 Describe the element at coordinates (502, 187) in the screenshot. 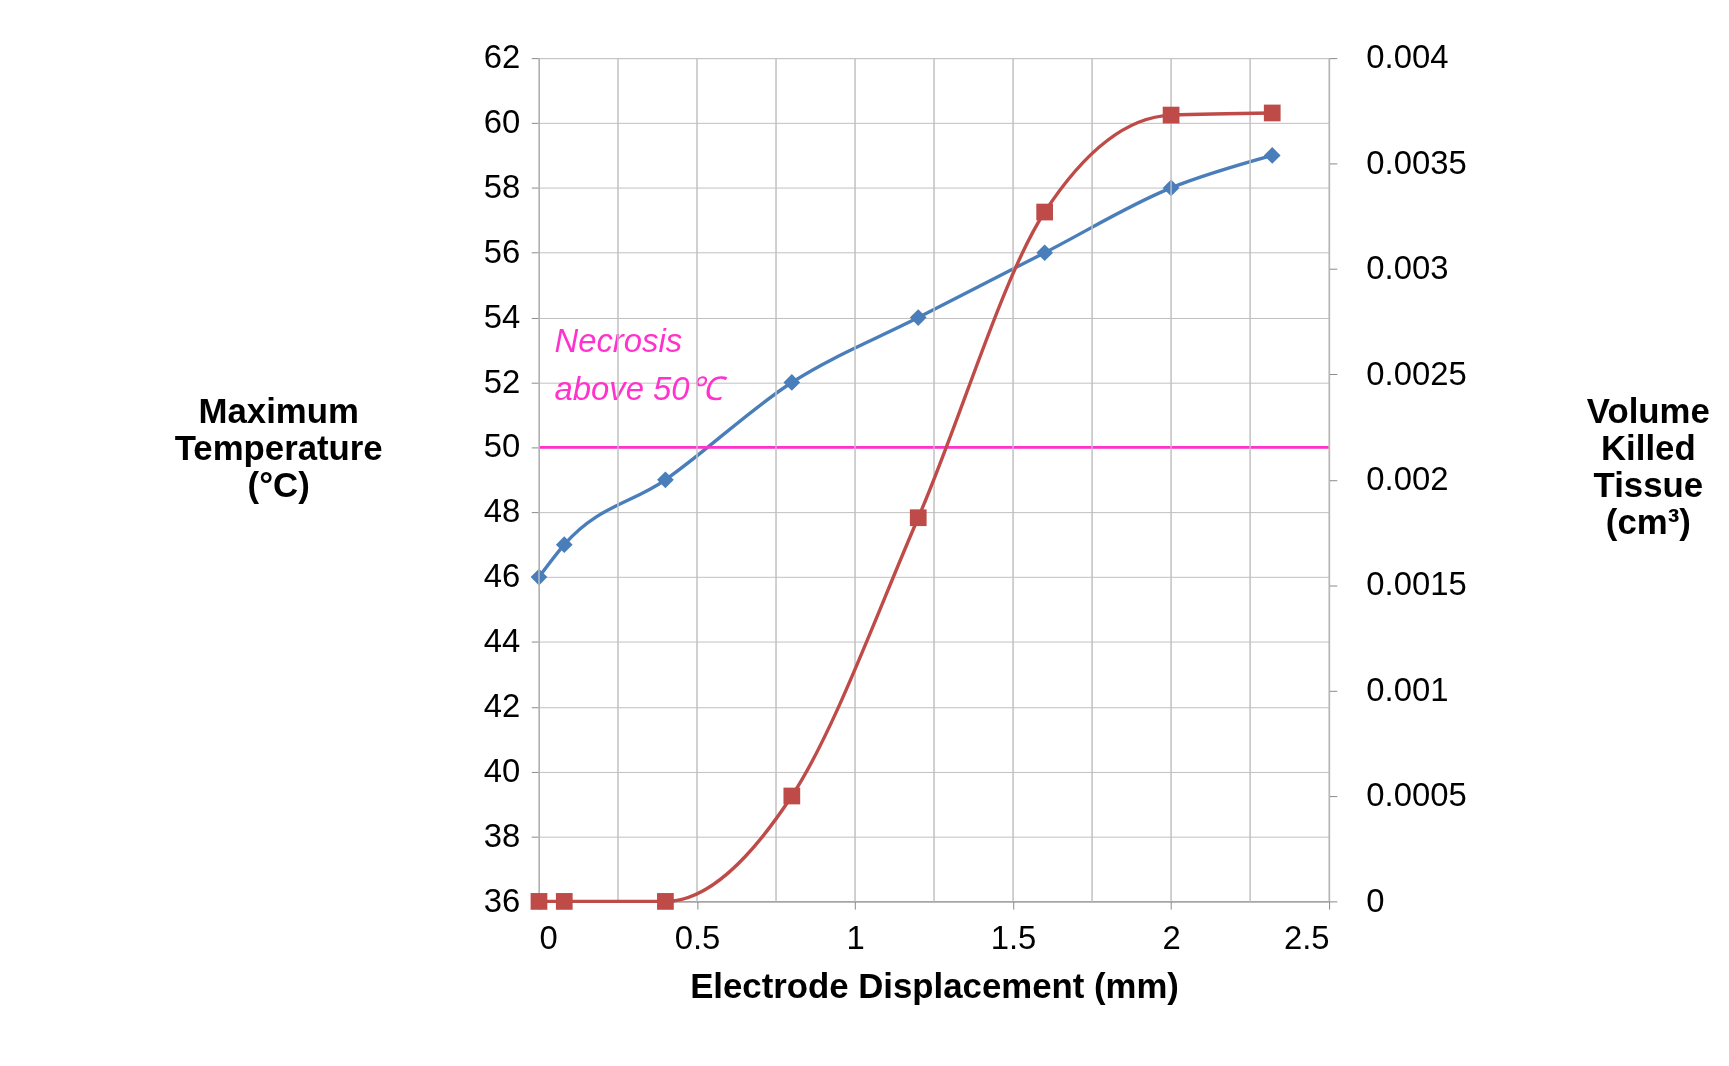

I see `y-tick-label: 58` at that location.